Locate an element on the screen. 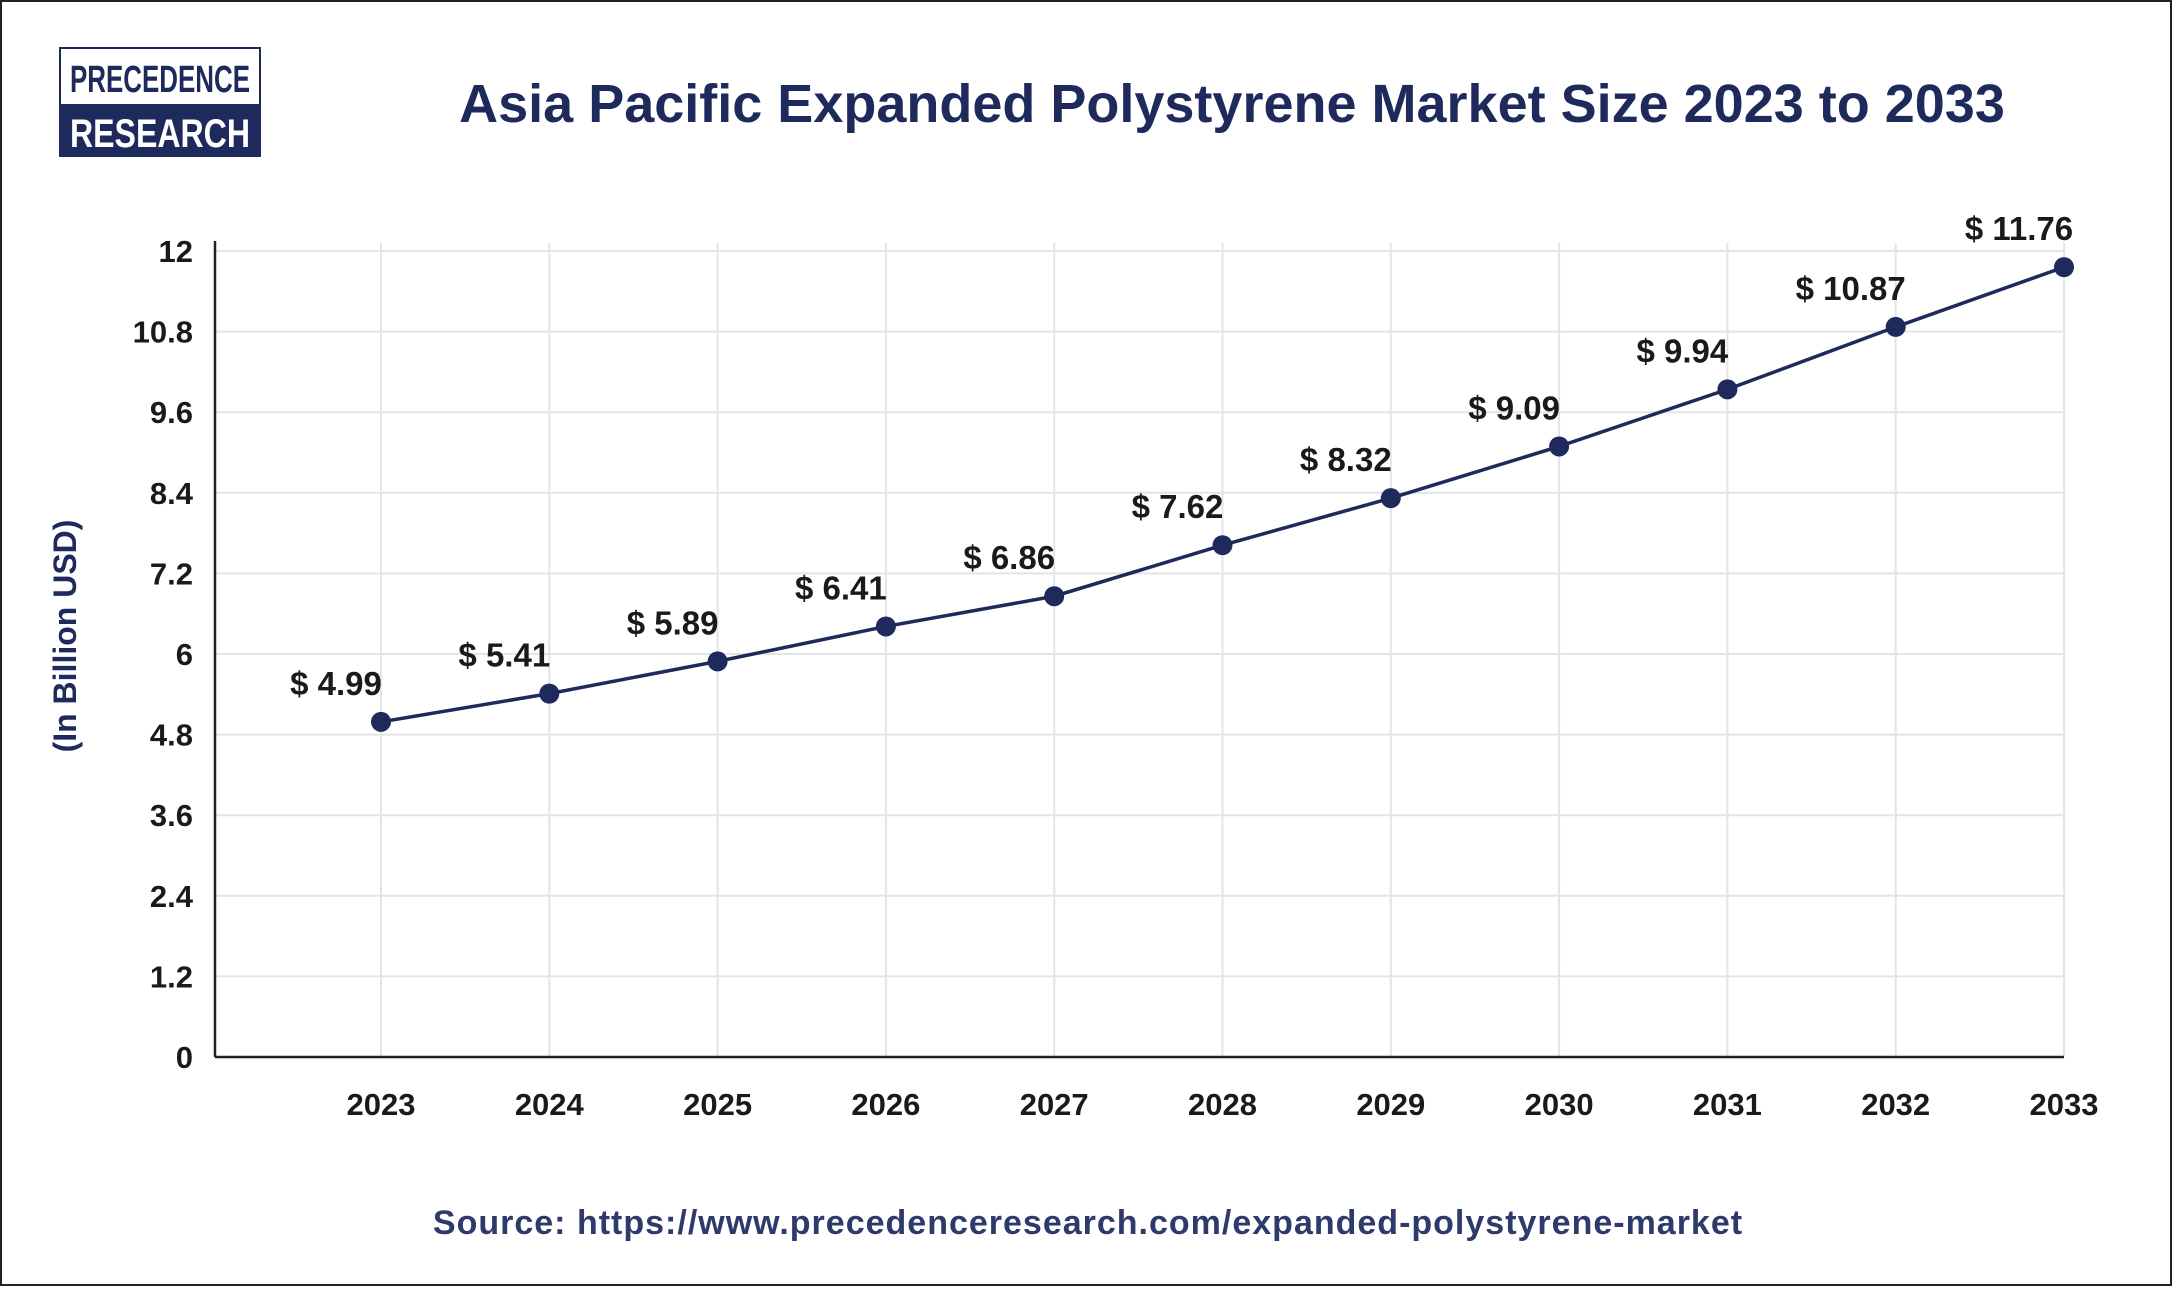 The image size is (2172, 1289). x-tick-label: 2025 is located at coordinates (717, 1104).